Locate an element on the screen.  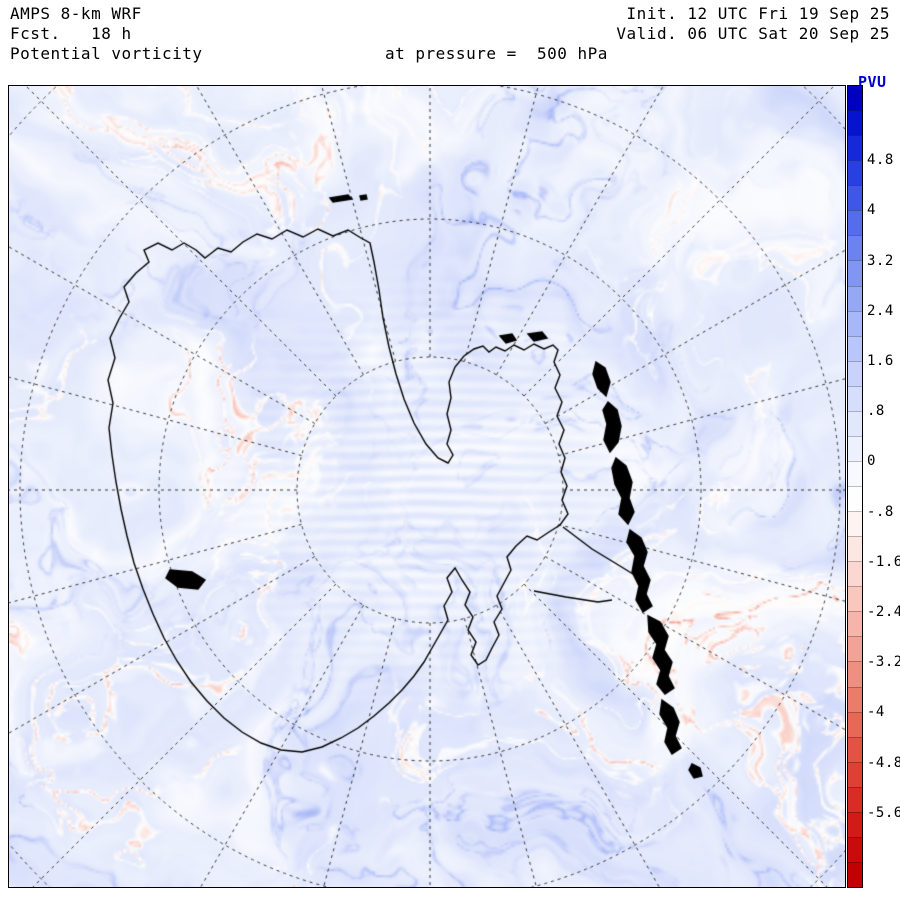
colorbar-tick-label: 2.4 is located at coordinates (880, 310).